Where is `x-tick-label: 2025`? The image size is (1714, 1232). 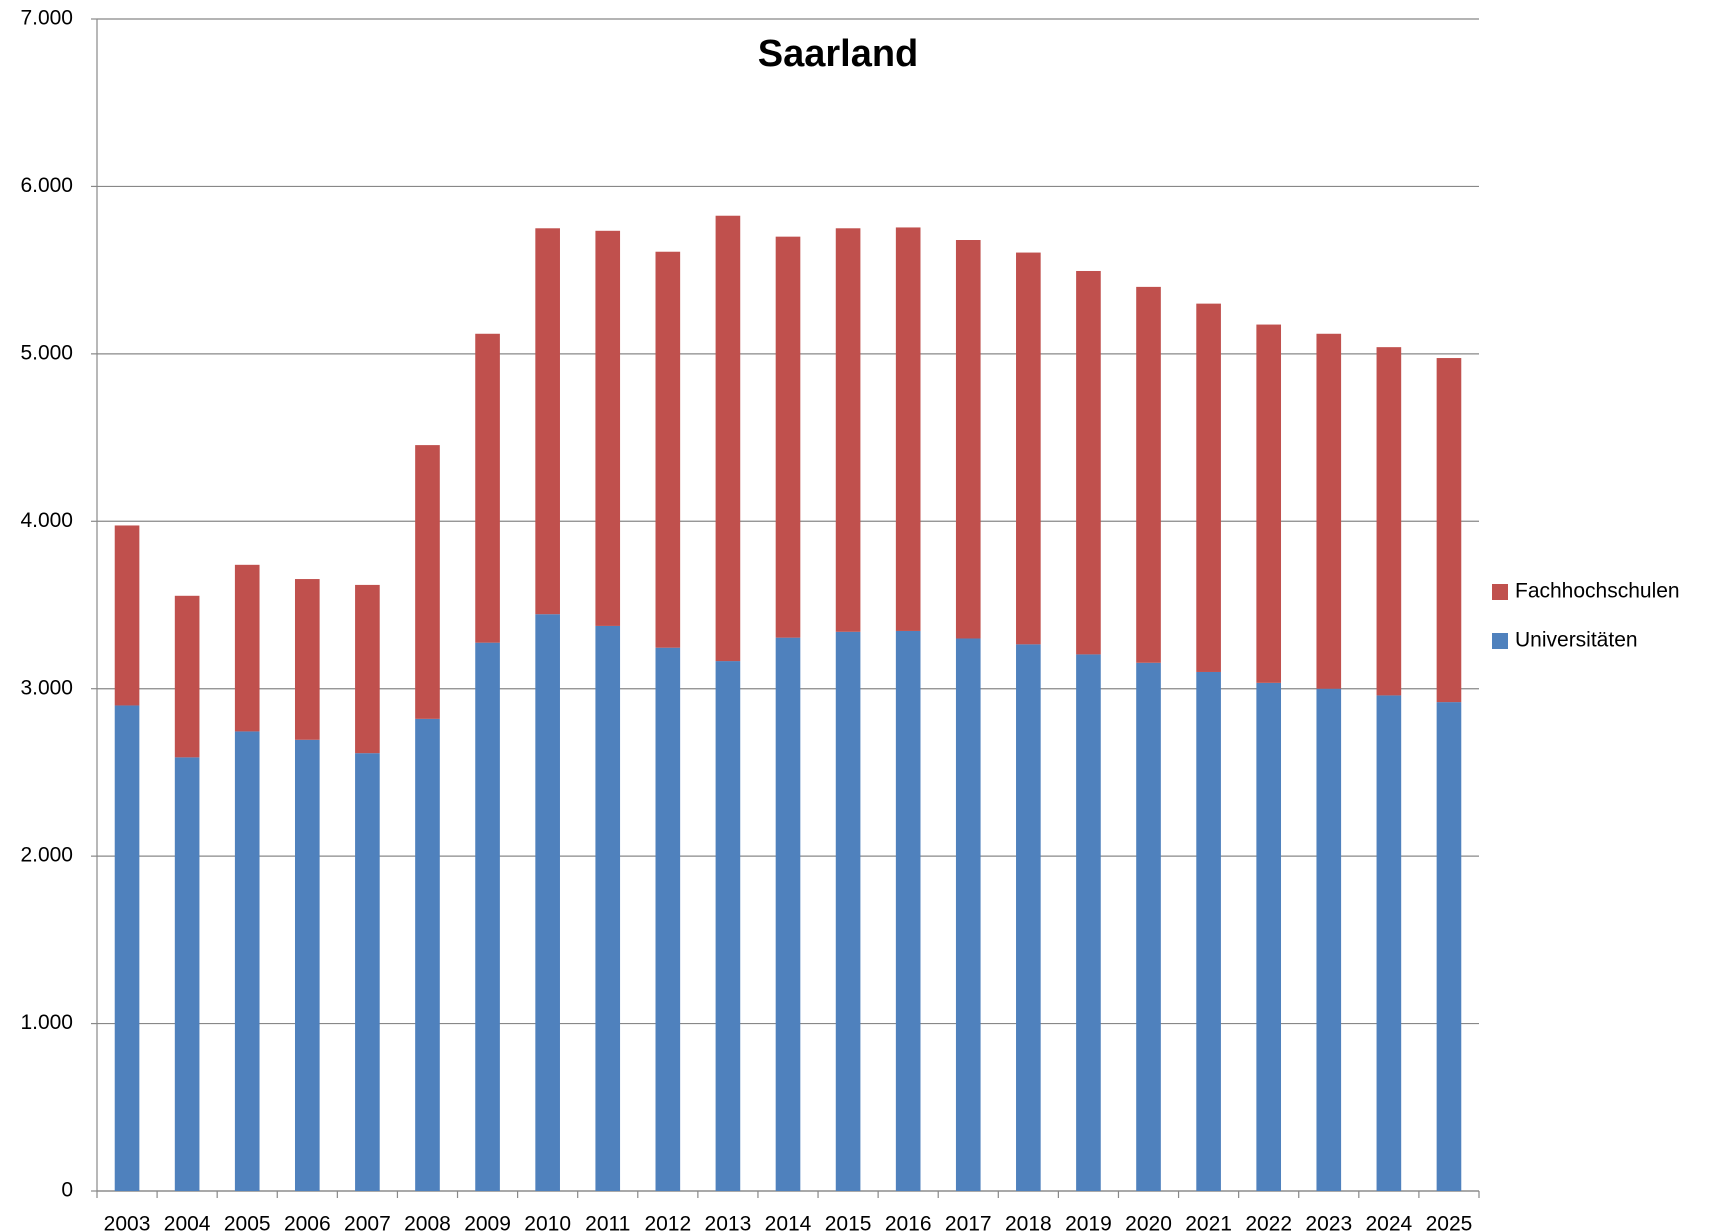
x-tick-label: 2025 is located at coordinates (1449, 1222).